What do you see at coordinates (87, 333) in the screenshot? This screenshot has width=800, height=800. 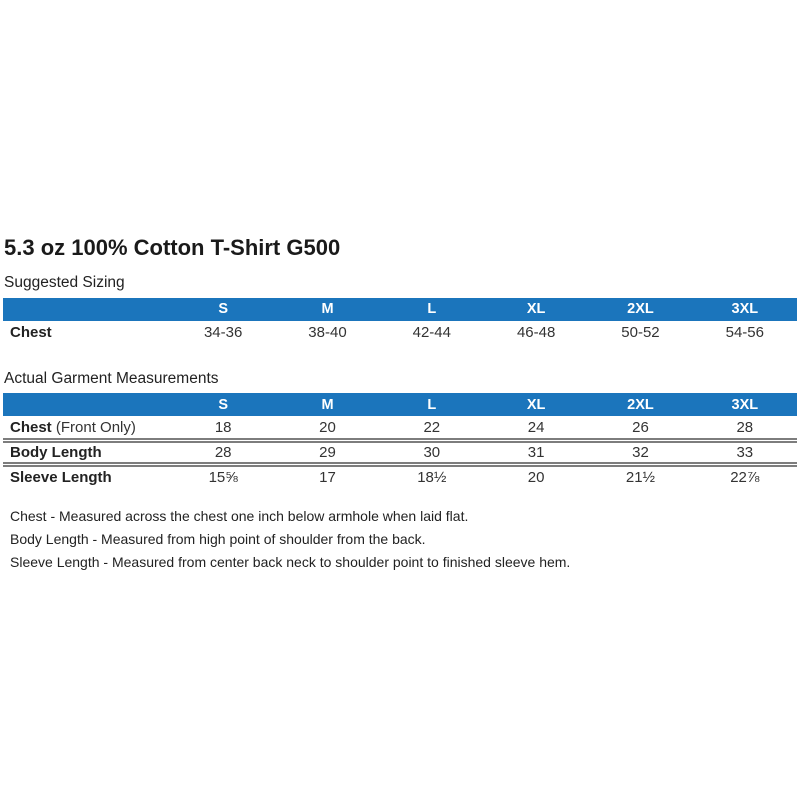 I see `row-label-cell: Chest` at bounding box center [87, 333].